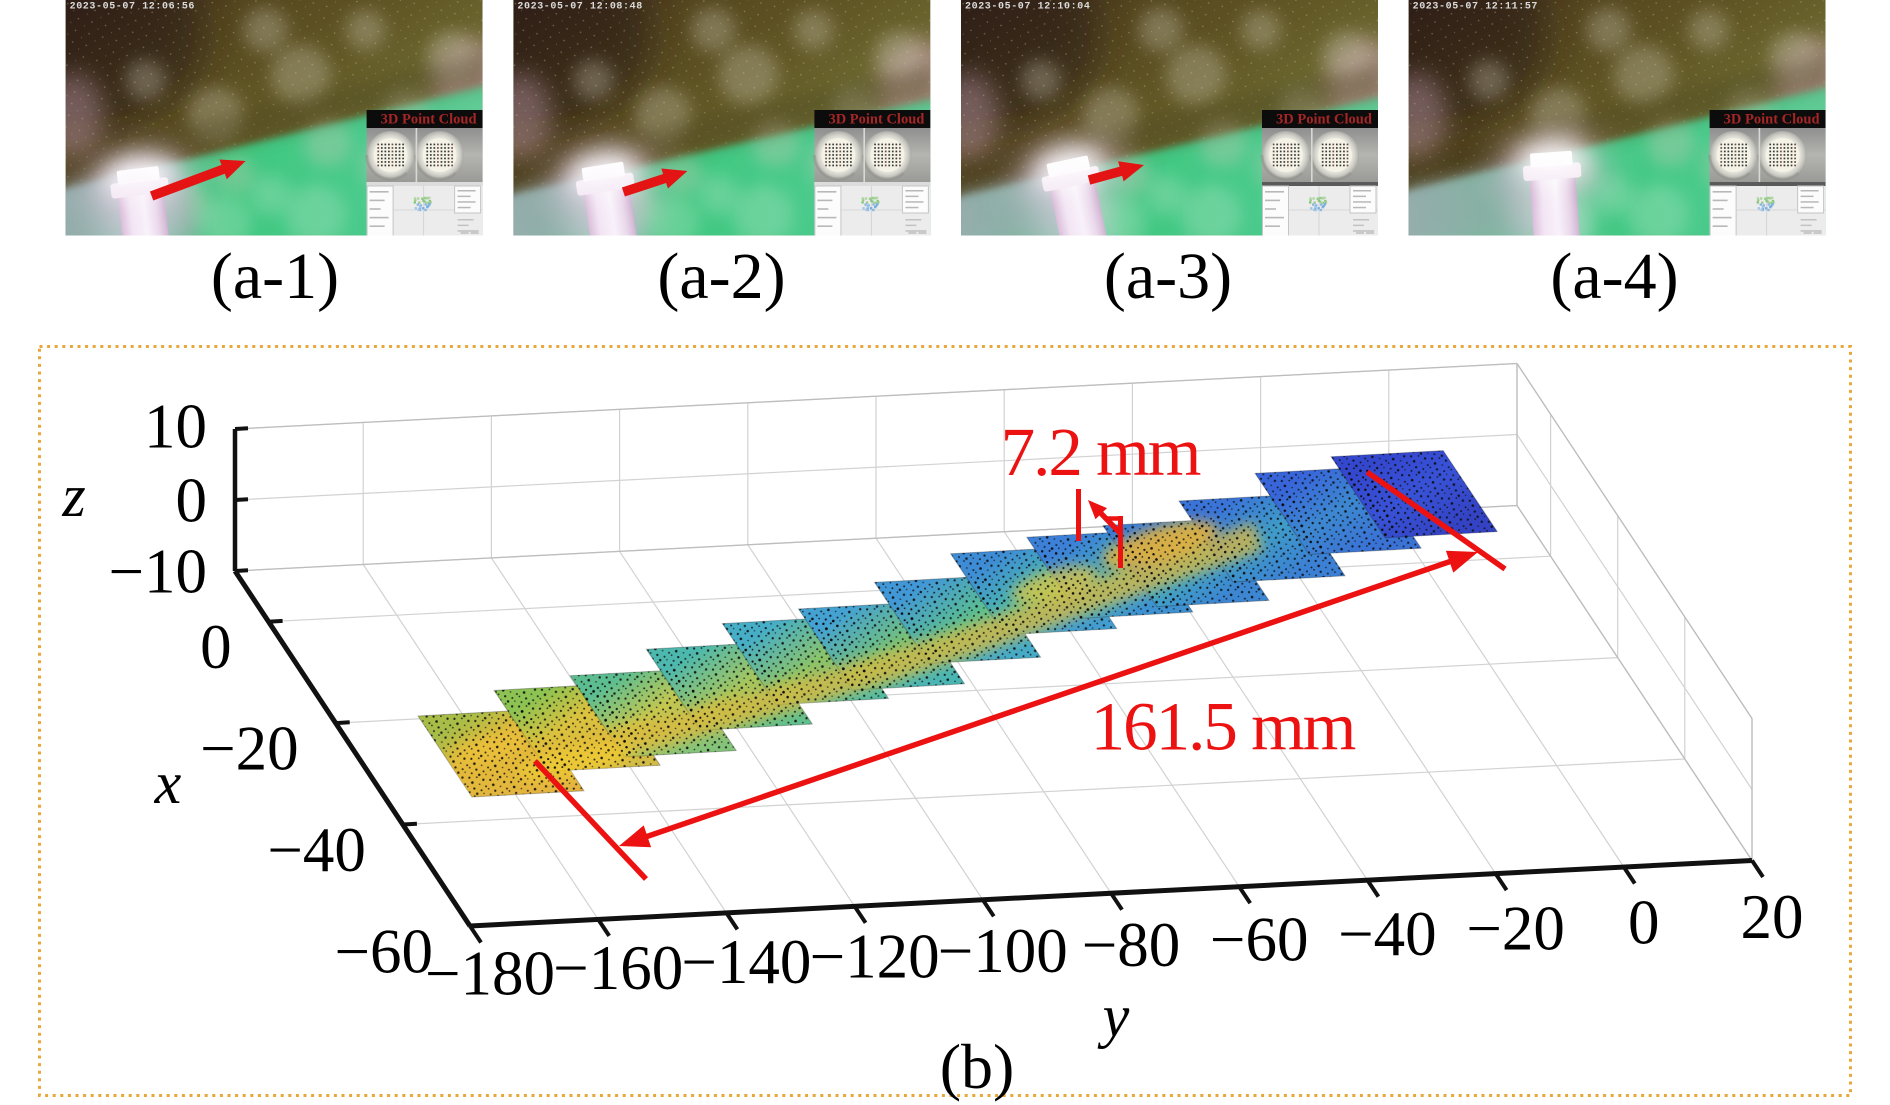  What do you see at coordinates (721, 276) in the screenshot?
I see `svg-text: (a-2)` at bounding box center [721, 276].